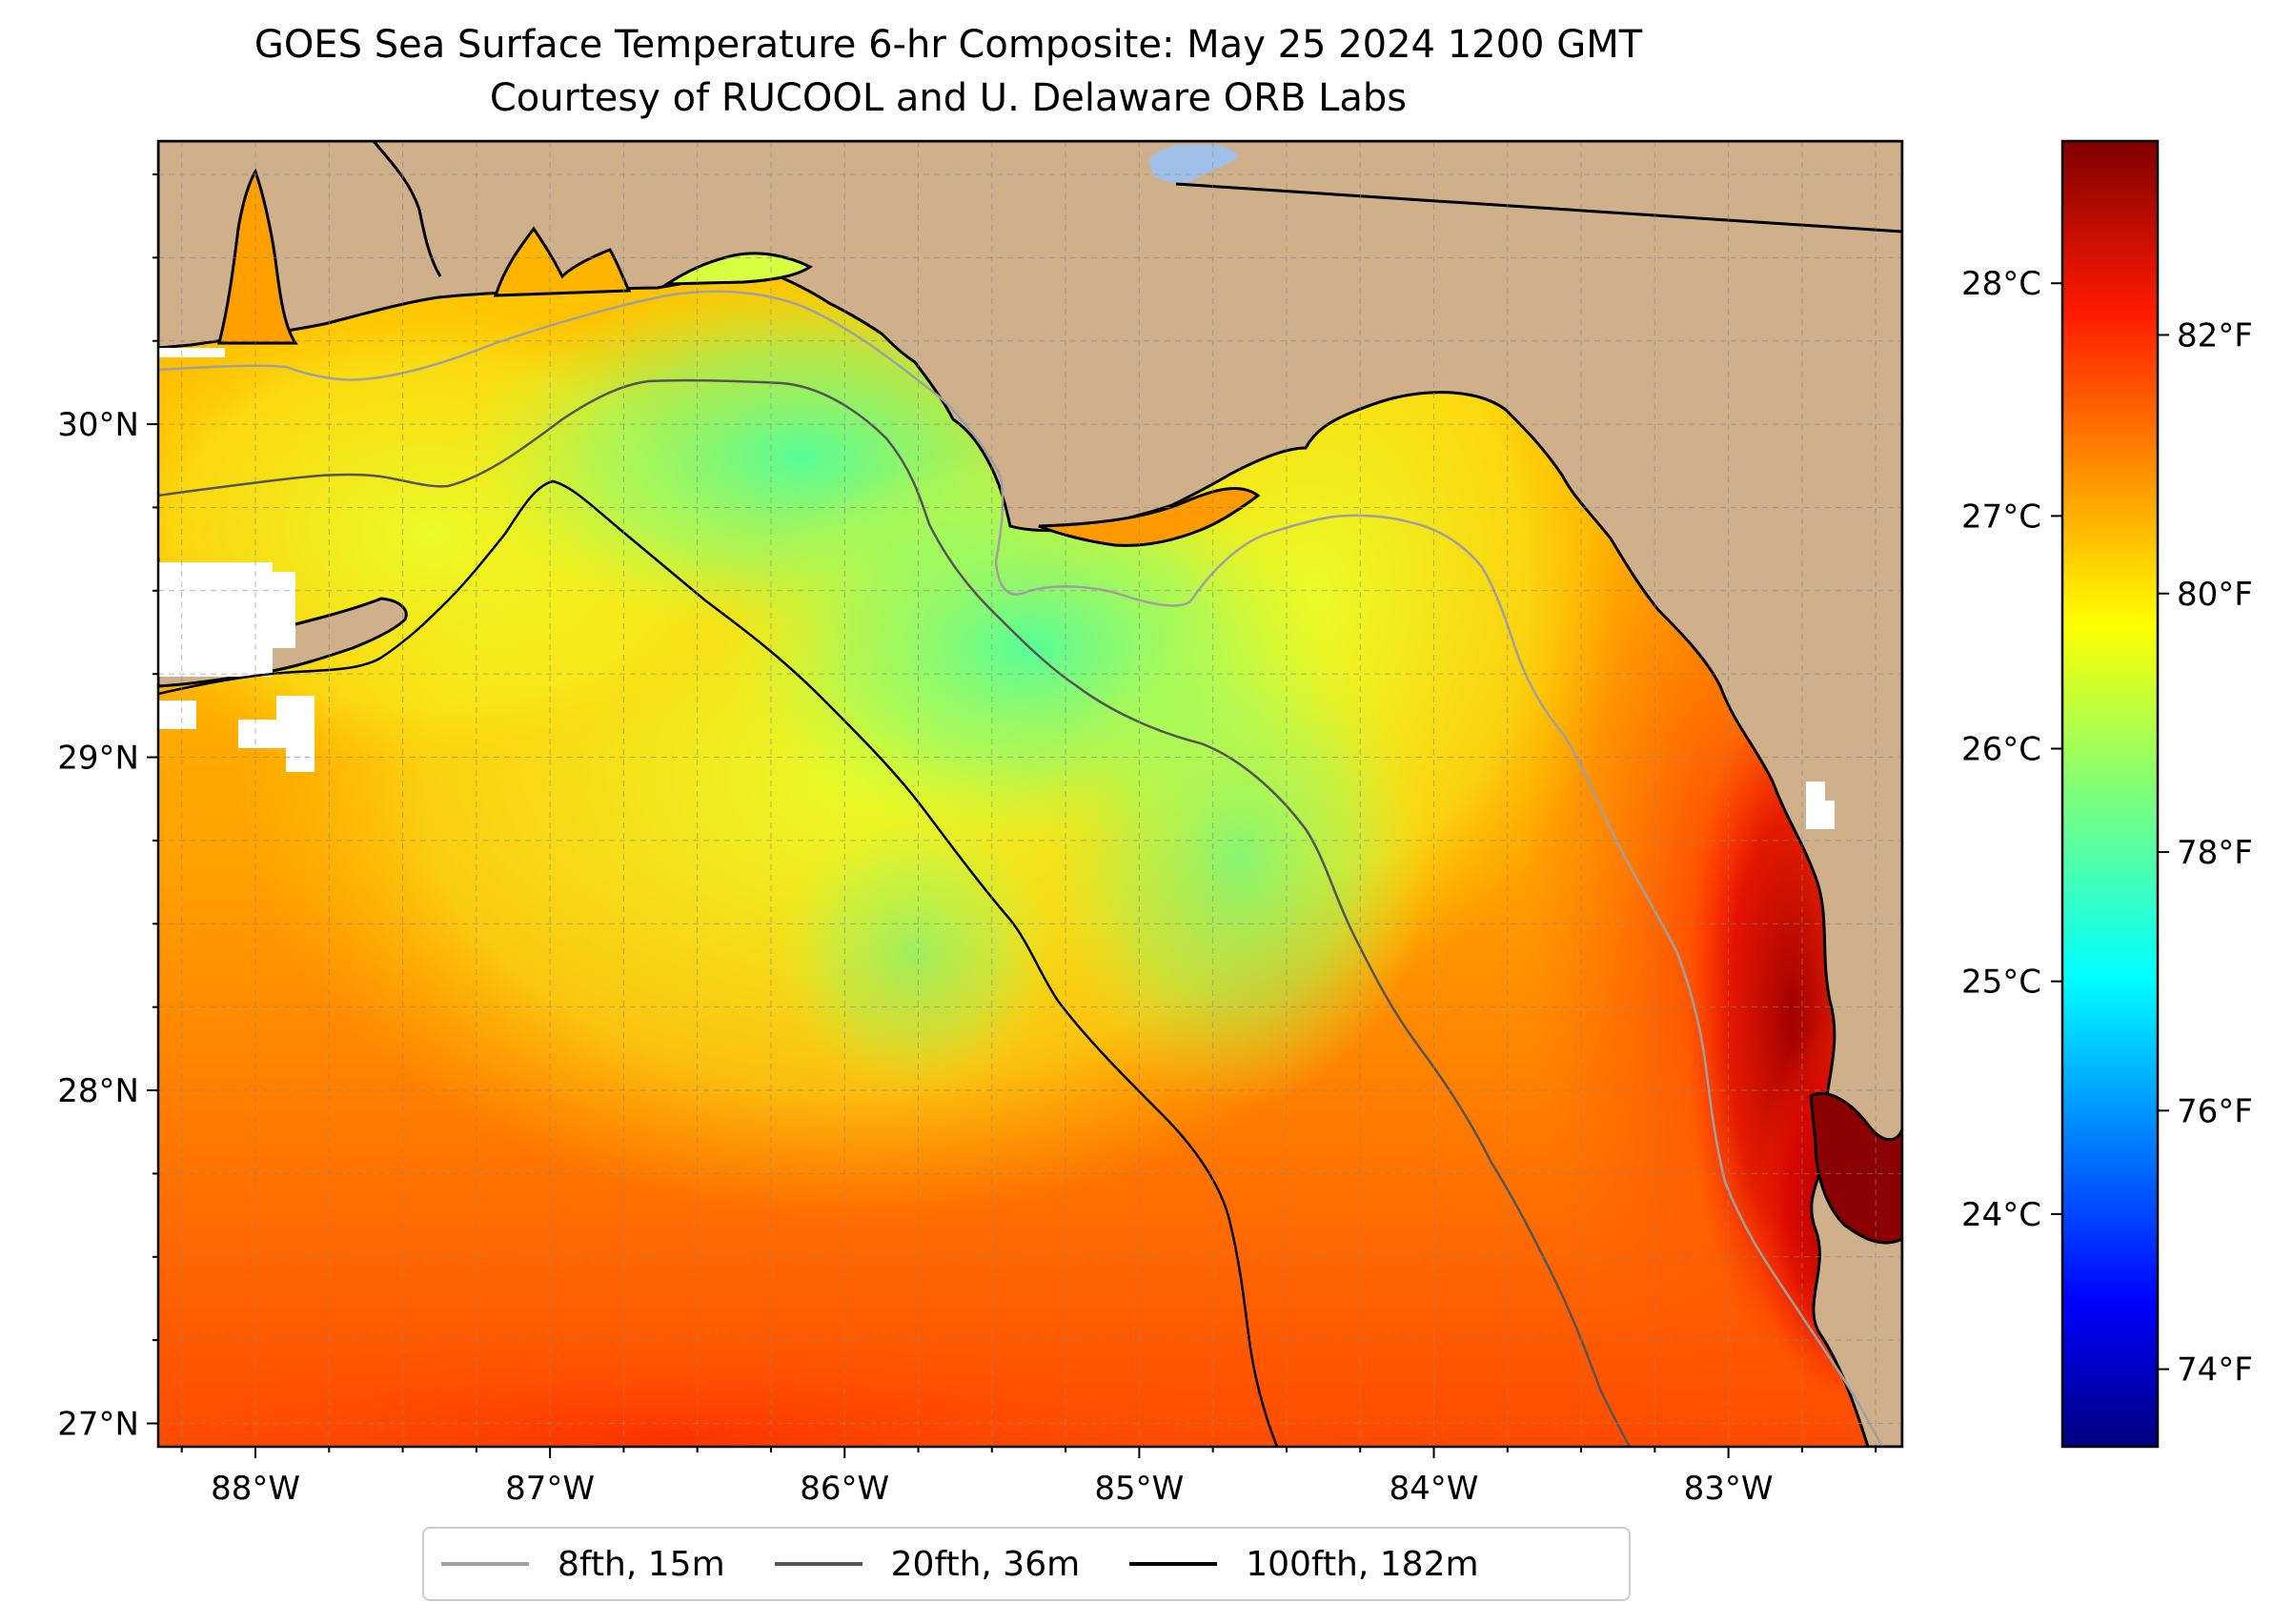  Describe the element at coordinates (2001, 516) in the screenshot. I see `colorbar-c-label: 27°C` at that location.